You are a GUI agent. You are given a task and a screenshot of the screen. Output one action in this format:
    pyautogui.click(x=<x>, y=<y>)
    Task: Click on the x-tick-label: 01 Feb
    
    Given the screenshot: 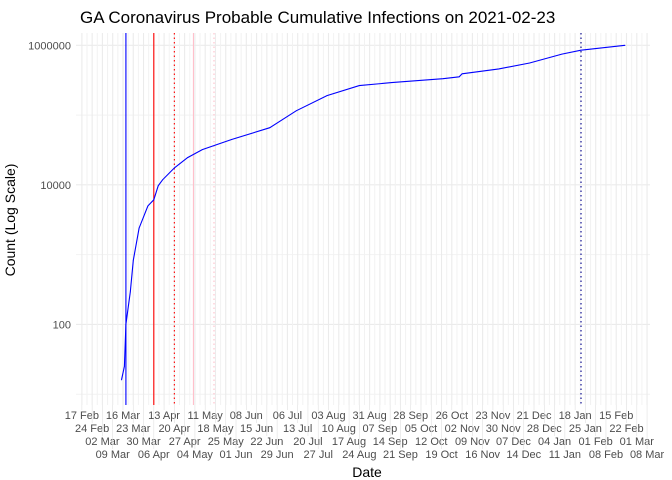 What is the action you would take?
    pyautogui.click(x=596, y=442)
    